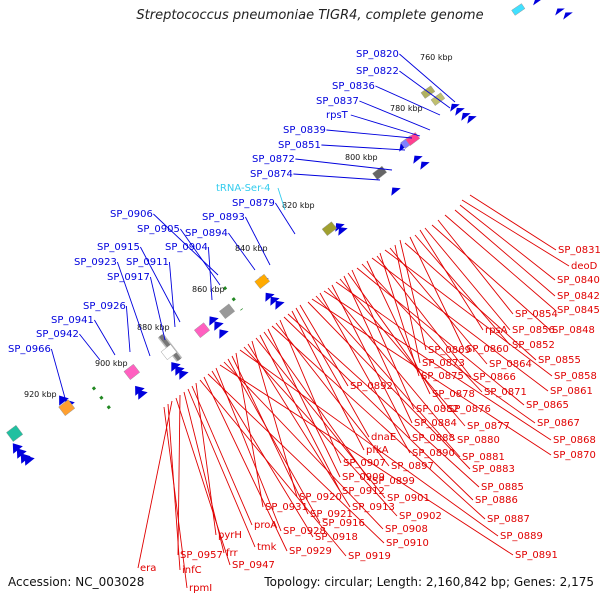  I want to click on reverse-gene-label: SP_0926, so click(104, 306).